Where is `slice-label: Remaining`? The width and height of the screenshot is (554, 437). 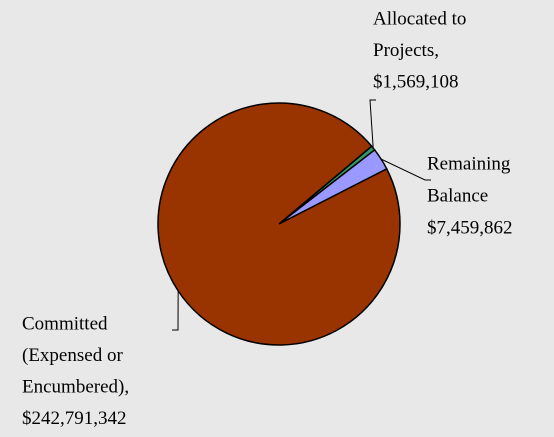 slice-label: Remaining is located at coordinates (469, 163).